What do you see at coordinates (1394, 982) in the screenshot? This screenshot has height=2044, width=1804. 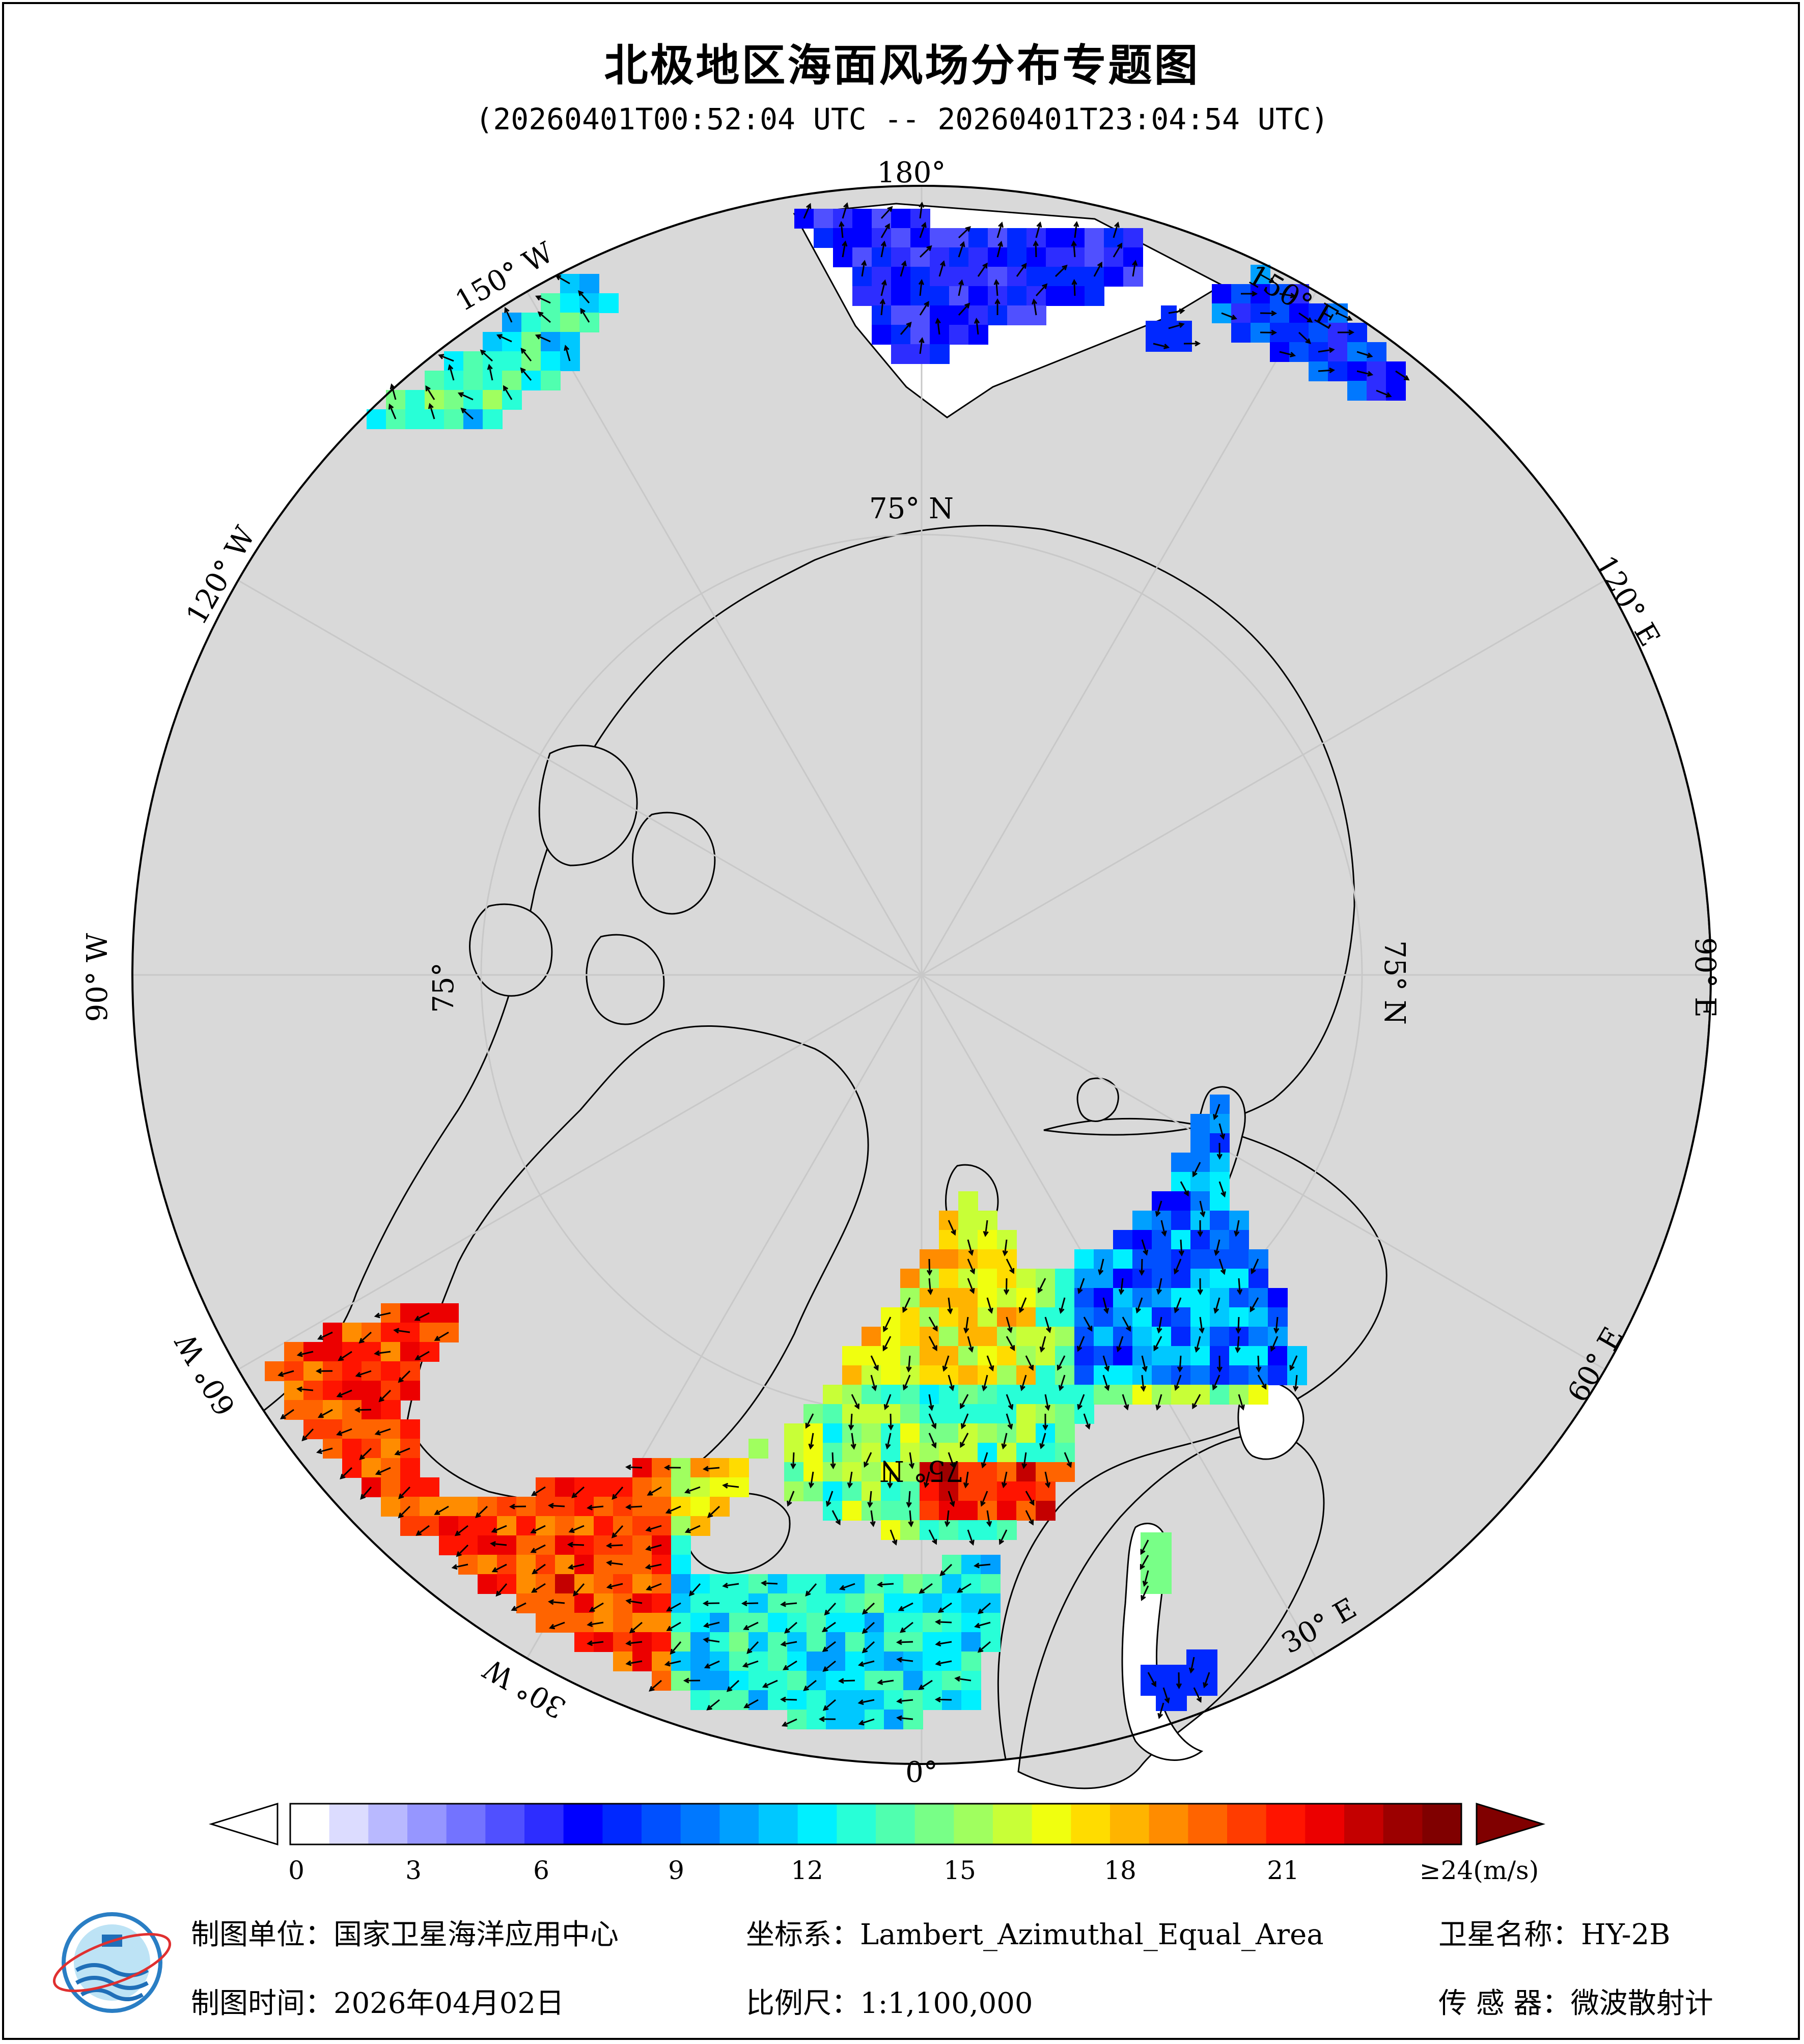 I see `lat-label-right: 75° N` at bounding box center [1394, 982].